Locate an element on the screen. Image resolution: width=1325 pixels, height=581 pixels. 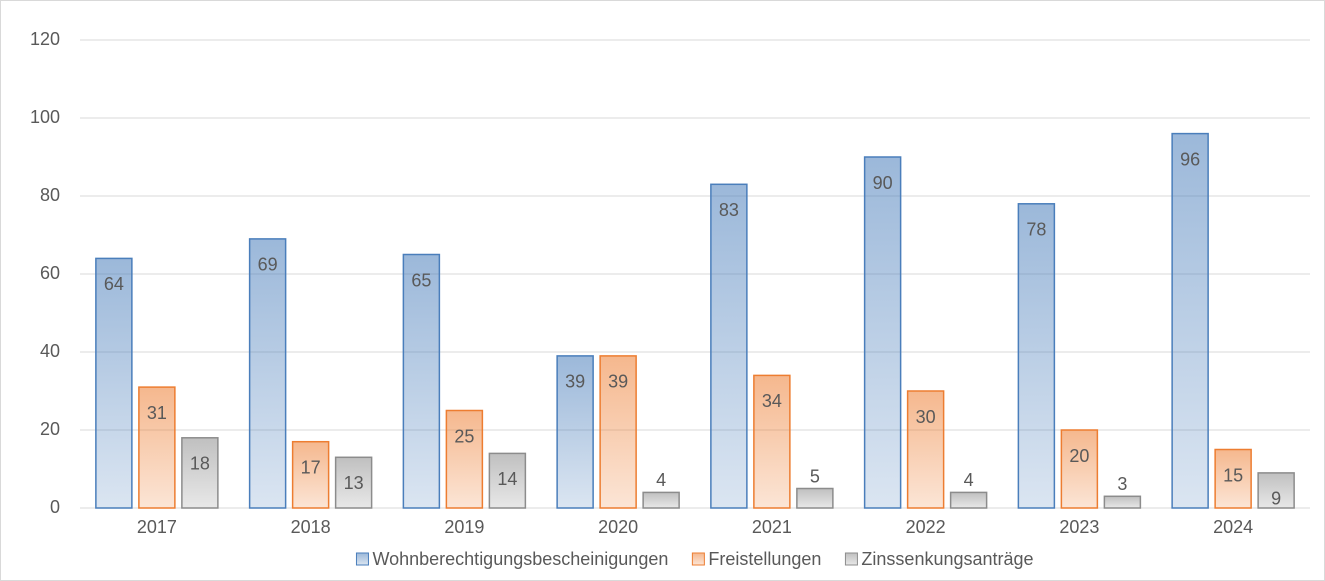
x-tick-label: 2021 is located at coordinates (772, 527).